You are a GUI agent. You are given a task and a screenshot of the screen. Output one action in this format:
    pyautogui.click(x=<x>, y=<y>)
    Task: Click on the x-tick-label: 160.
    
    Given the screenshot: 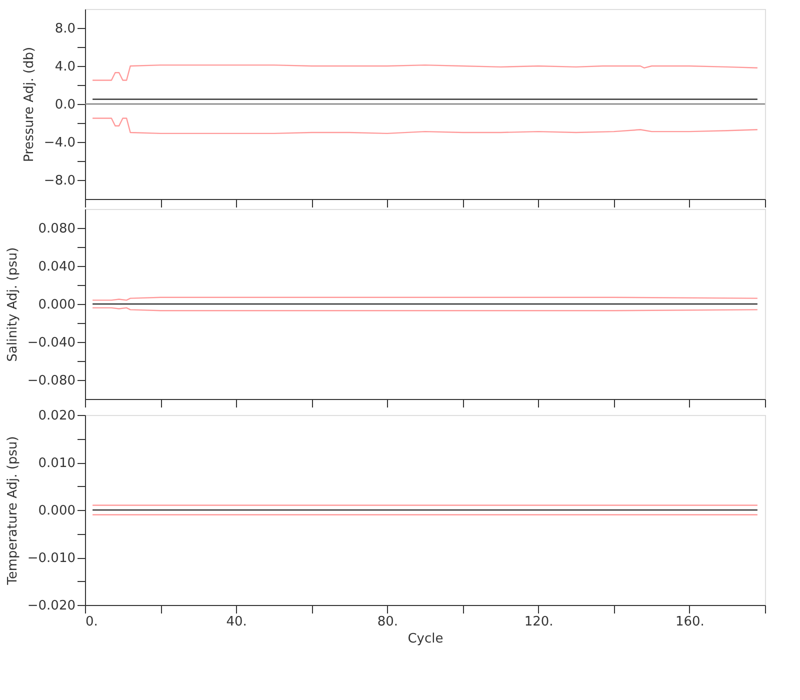 What is the action you would take?
    pyautogui.click(x=689, y=622)
    